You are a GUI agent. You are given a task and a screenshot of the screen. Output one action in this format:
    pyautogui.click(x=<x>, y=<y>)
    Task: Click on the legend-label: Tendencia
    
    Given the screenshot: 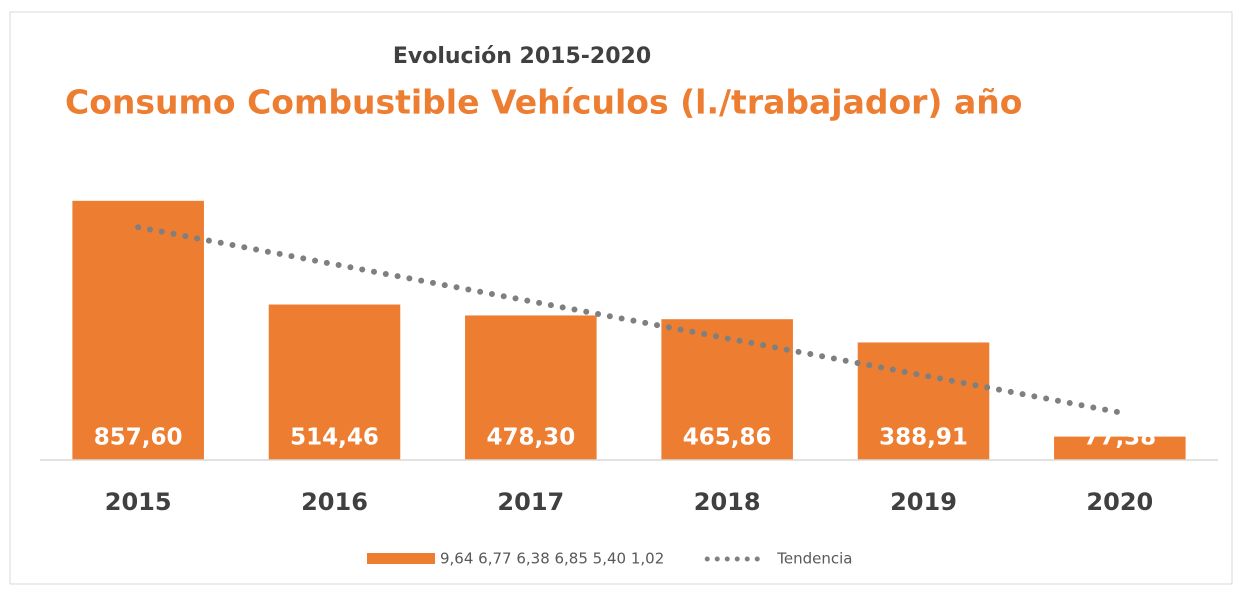 What is the action you would take?
    pyautogui.click(x=814, y=559)
    